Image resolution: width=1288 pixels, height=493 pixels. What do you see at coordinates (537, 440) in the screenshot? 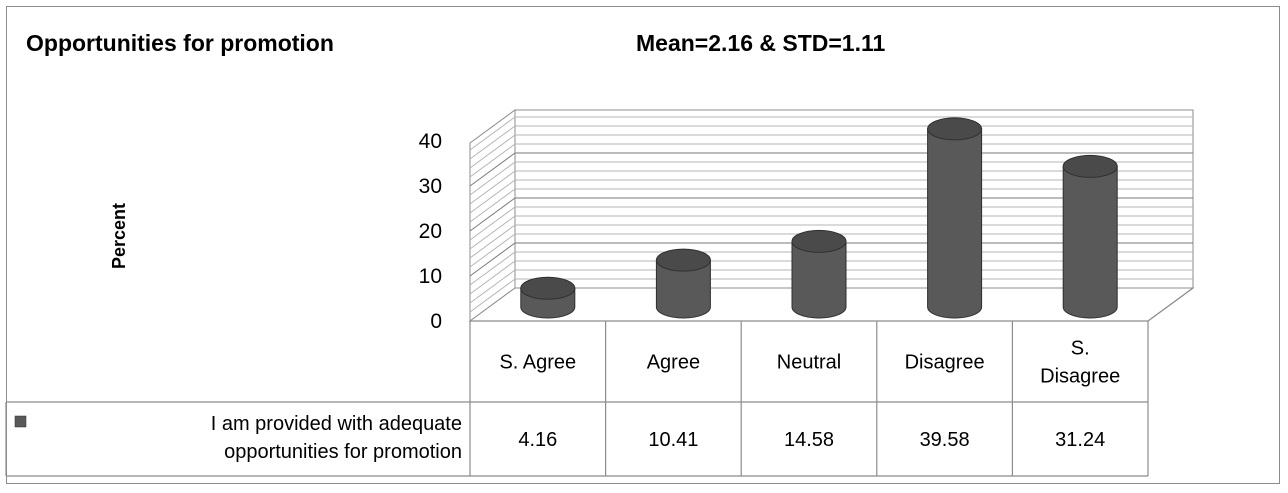
I see `data-value-label: 4.16` at bounding box center [537, 440].